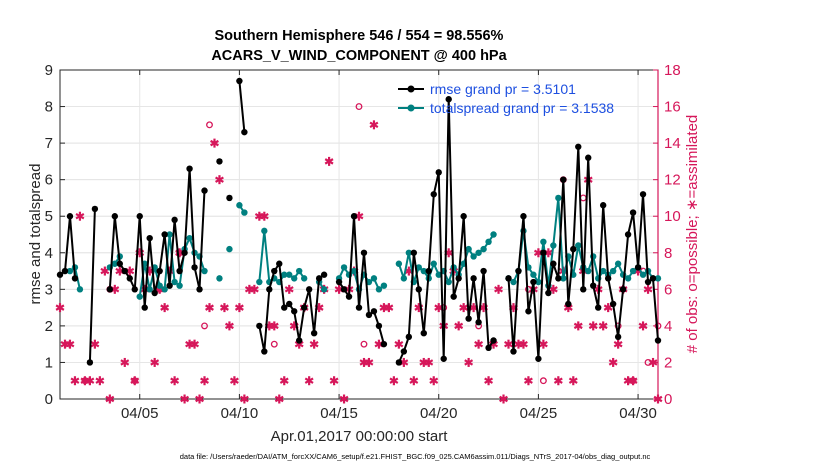  I want to click on x-tick-label-4: 04/25, so click(539, 413).